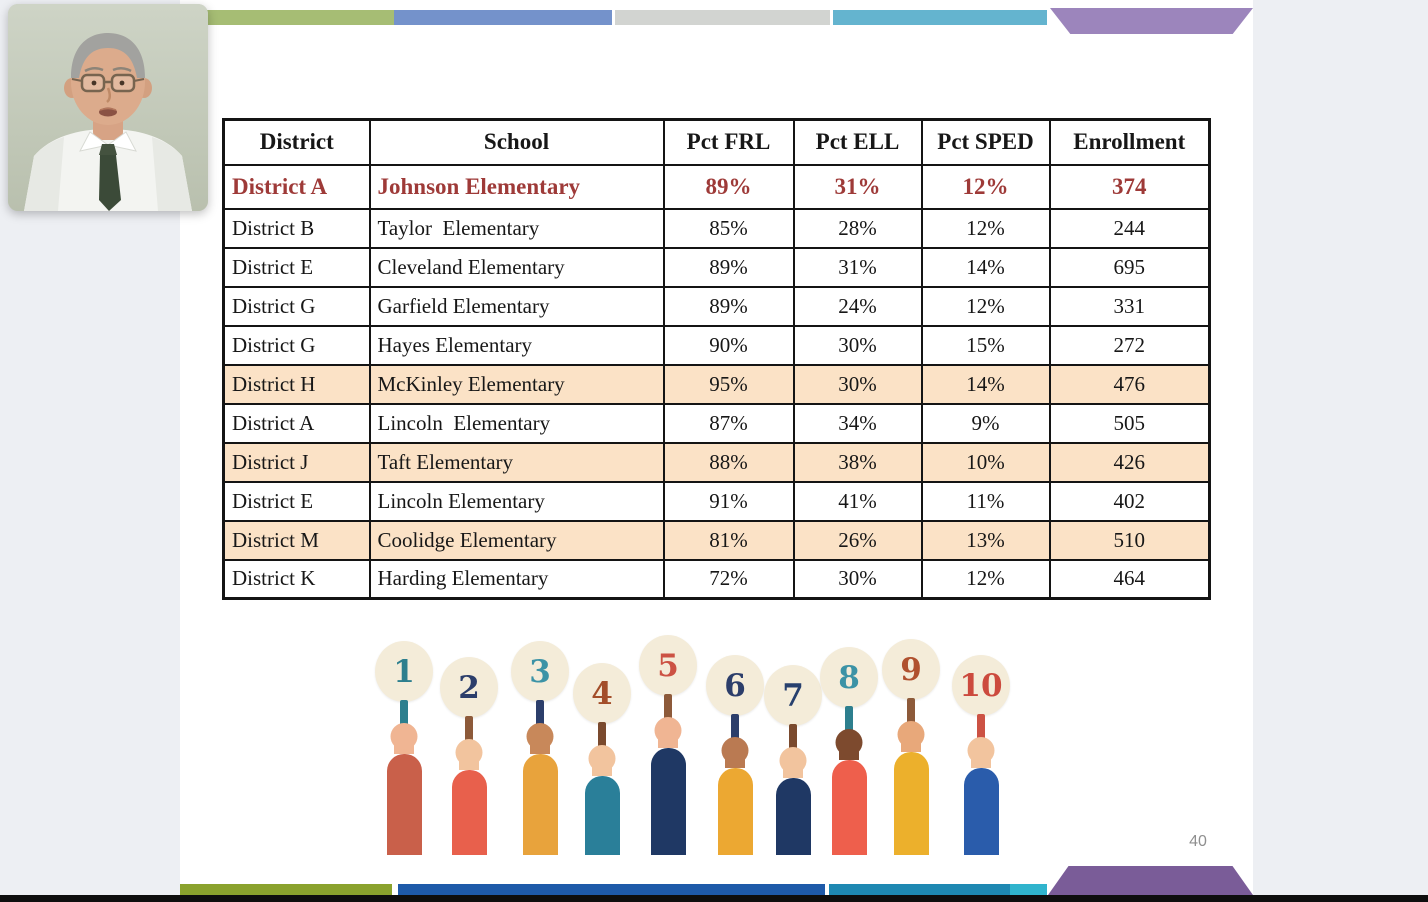  Describe the element at coordinates (716, 345) in the screenshot. I see `table-row: District G Hayes Elementary 90% 30% 15% 272` at that location.